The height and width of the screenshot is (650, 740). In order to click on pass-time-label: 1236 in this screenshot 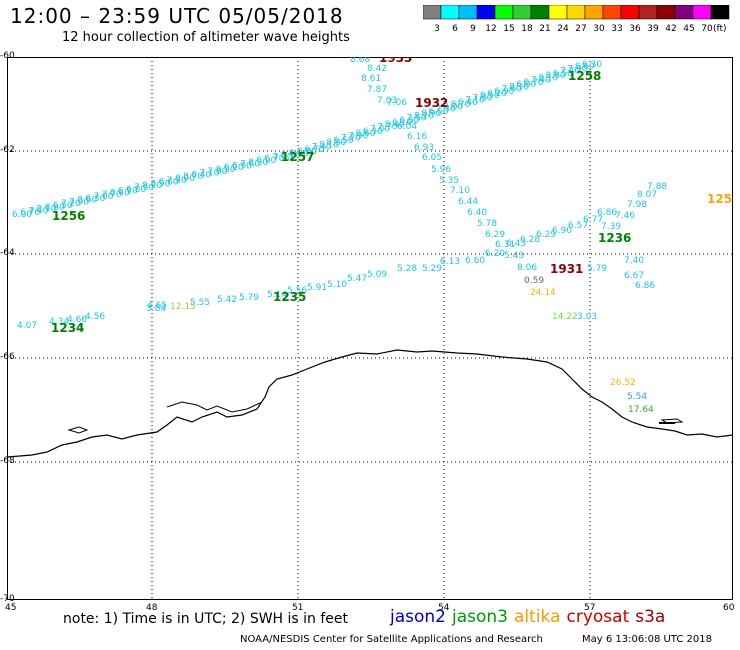, I will do `click(614, 238)`.